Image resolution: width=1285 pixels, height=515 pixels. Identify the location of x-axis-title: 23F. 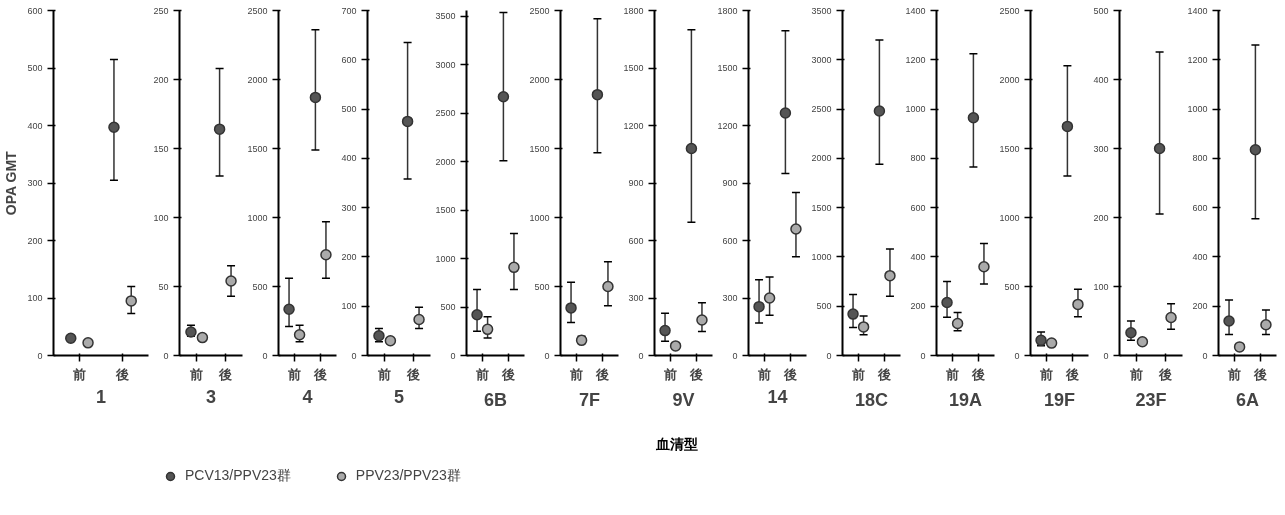
(1151, 399).